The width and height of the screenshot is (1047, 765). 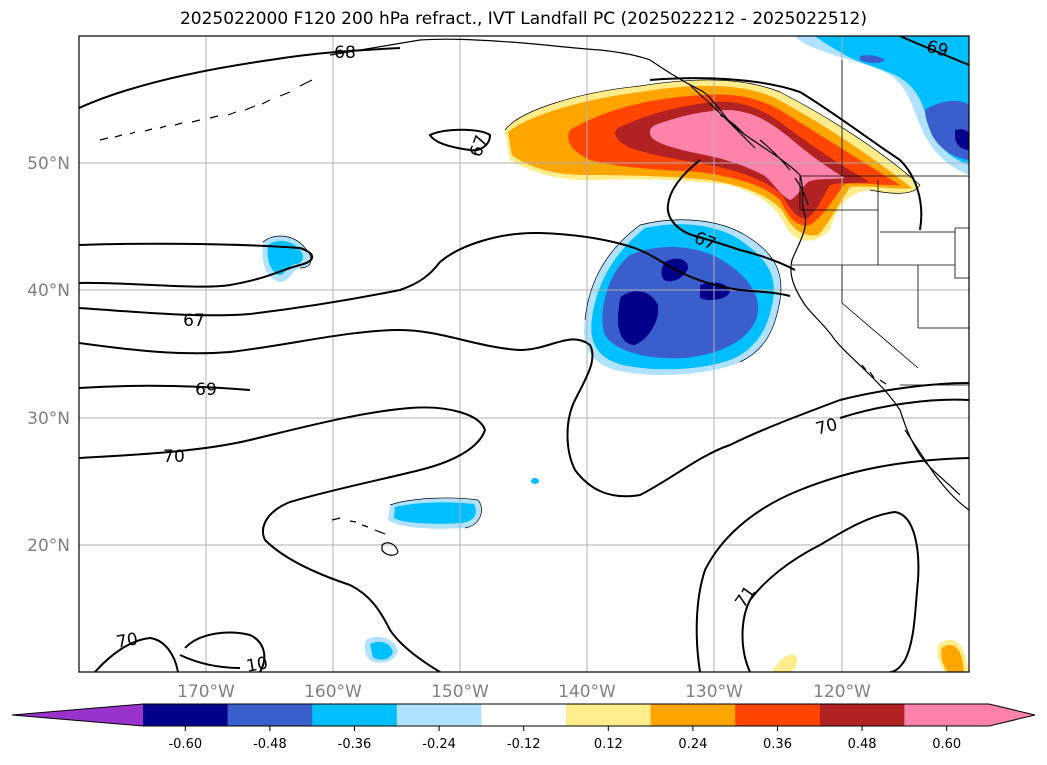 I want to click on colorbar-tick-label: 0.24, so click(x=692, y=744).